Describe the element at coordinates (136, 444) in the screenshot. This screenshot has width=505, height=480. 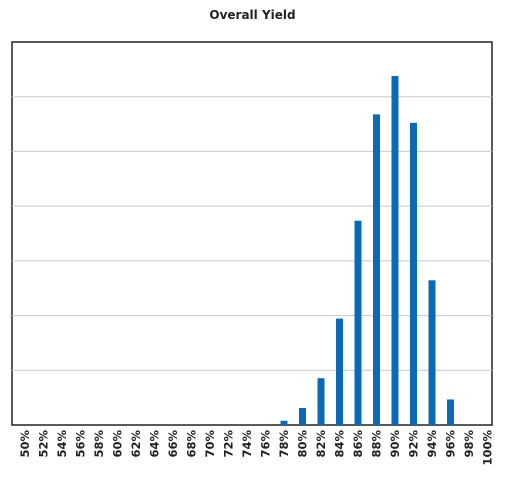
I see `x-tick-label: 62%` at that location.